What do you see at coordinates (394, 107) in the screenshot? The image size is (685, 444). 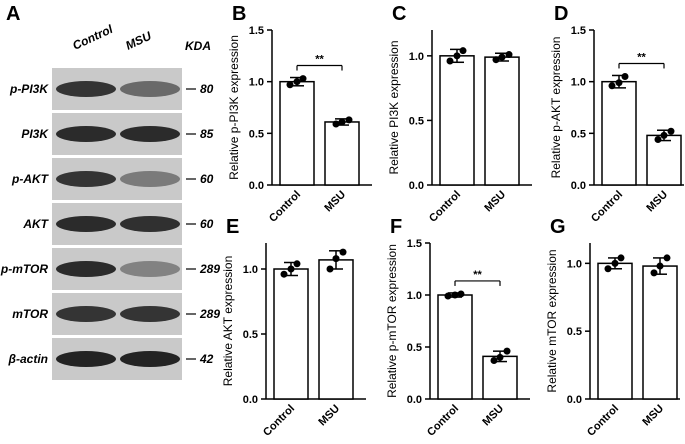 I see `y-axis-label: Relative PI3K expression` at bounding box center [394, 107].